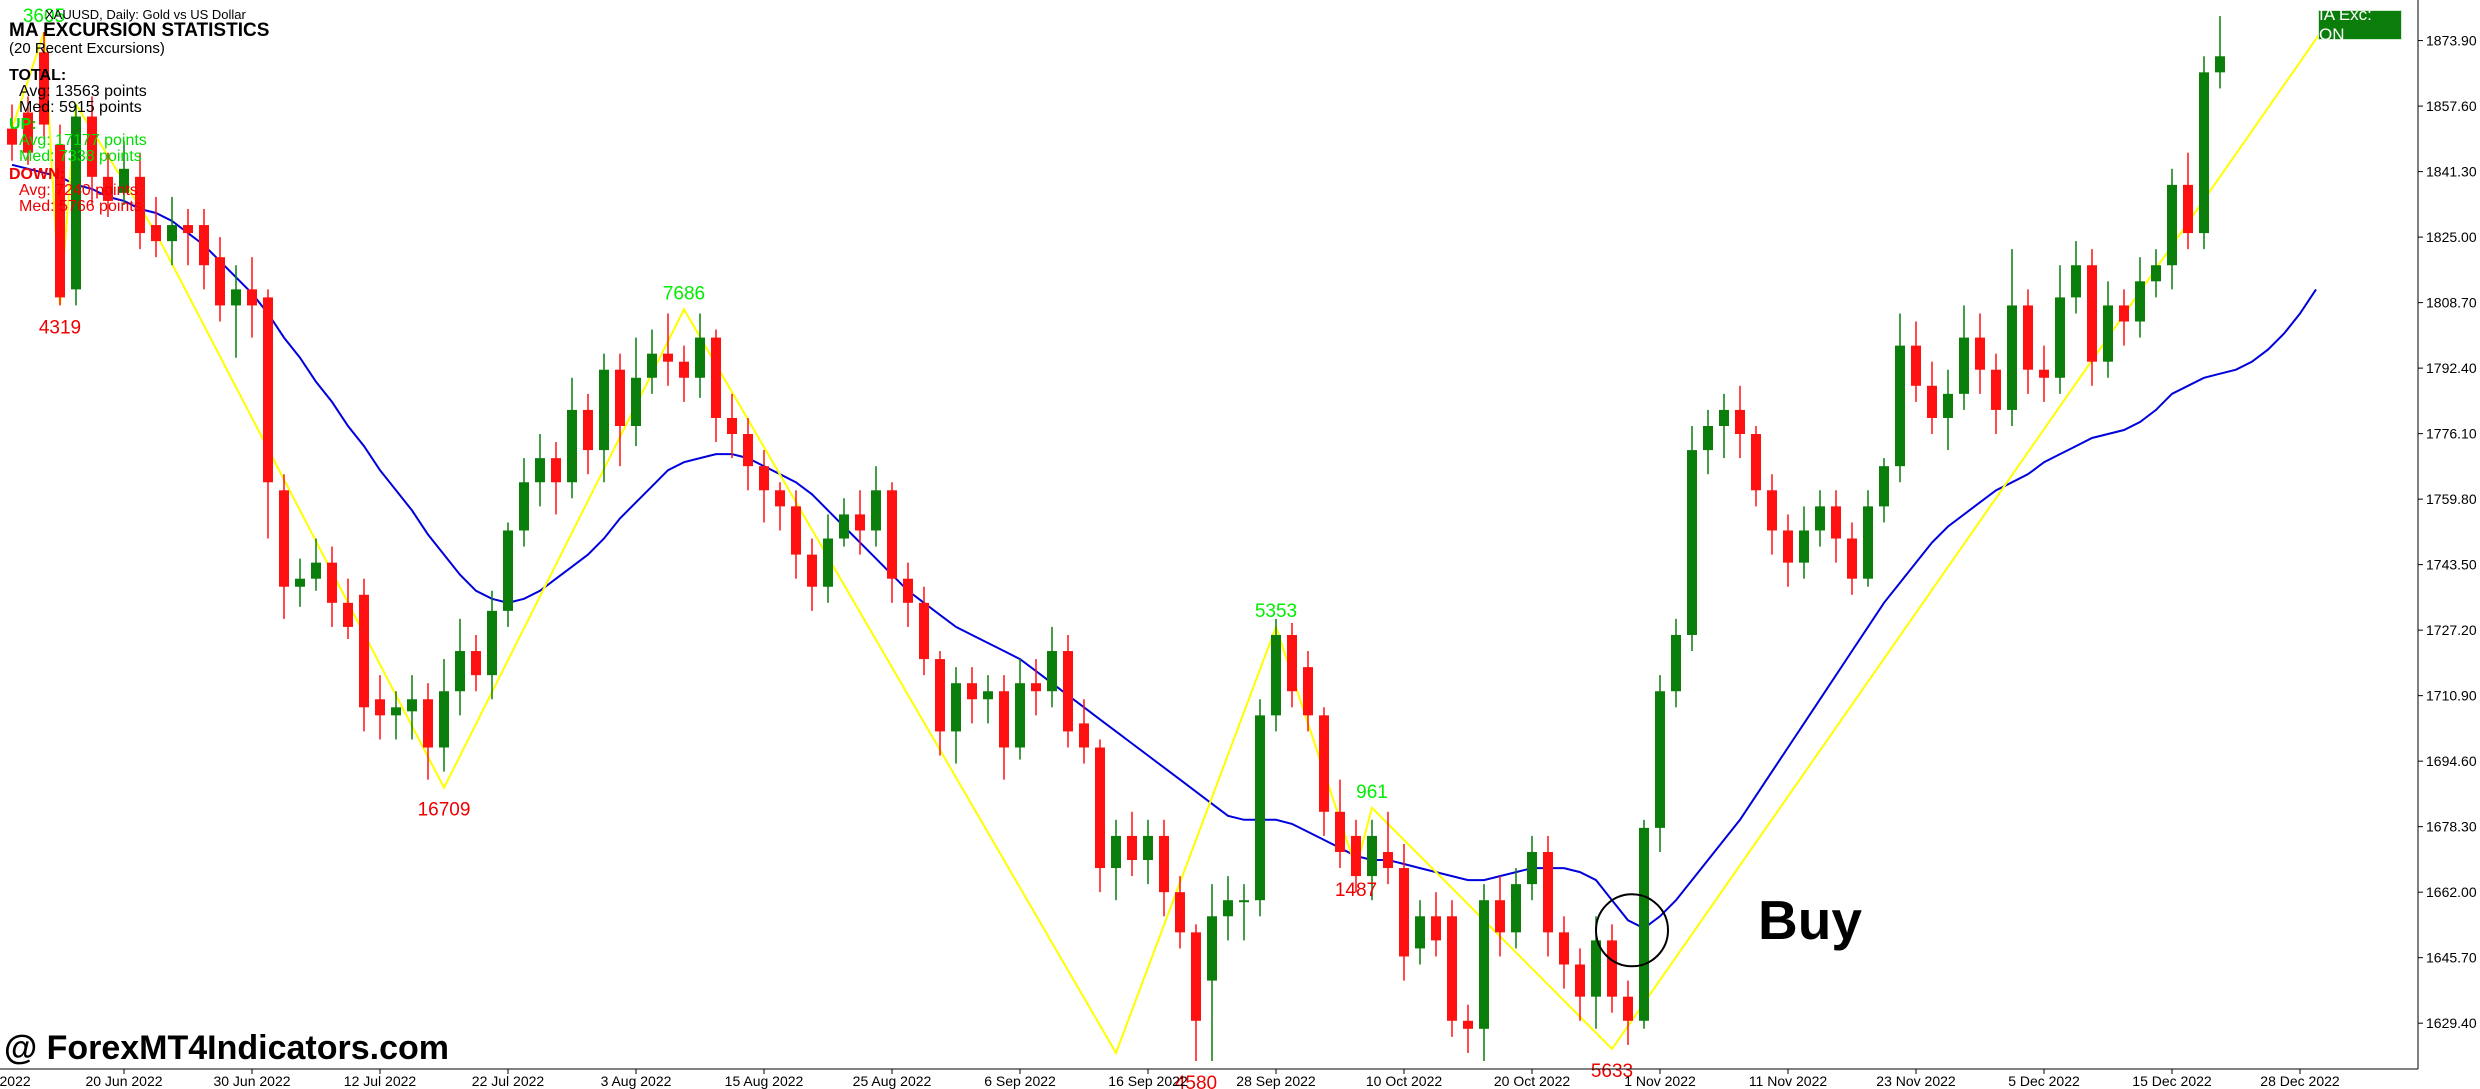 This screenshot has height=1089, width=2480. I want to click on y-tick-label: 1825.00, so click(2451, 237).